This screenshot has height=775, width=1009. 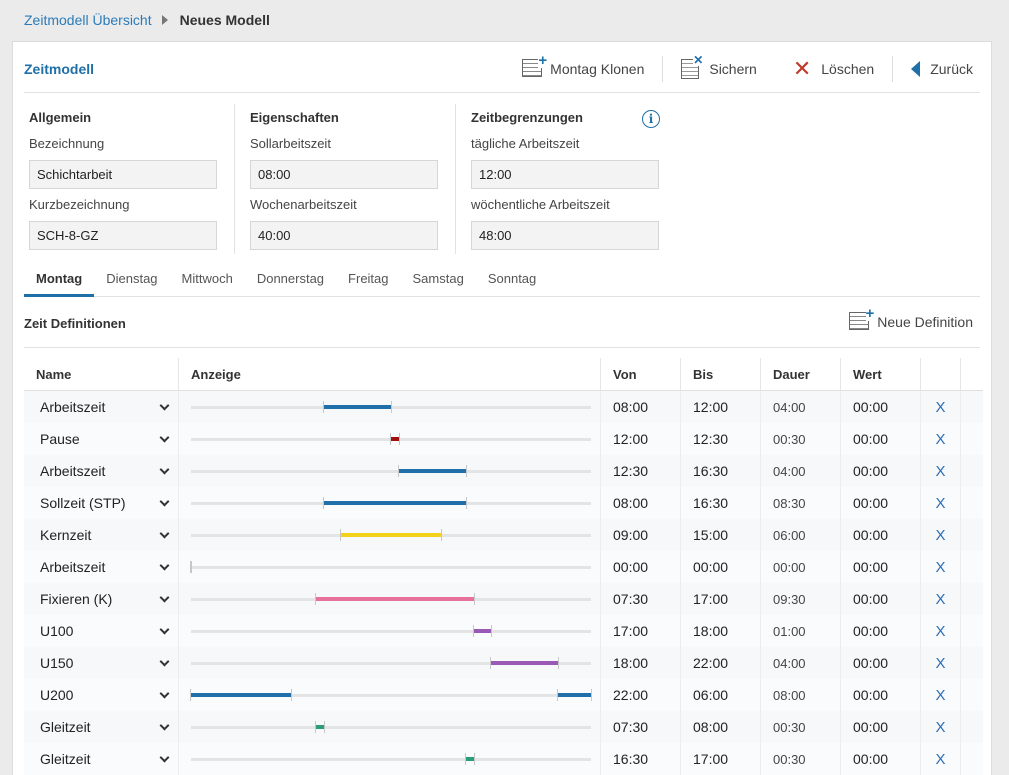 I want to click on name-select-value: U200, so click(x=57, y=695).